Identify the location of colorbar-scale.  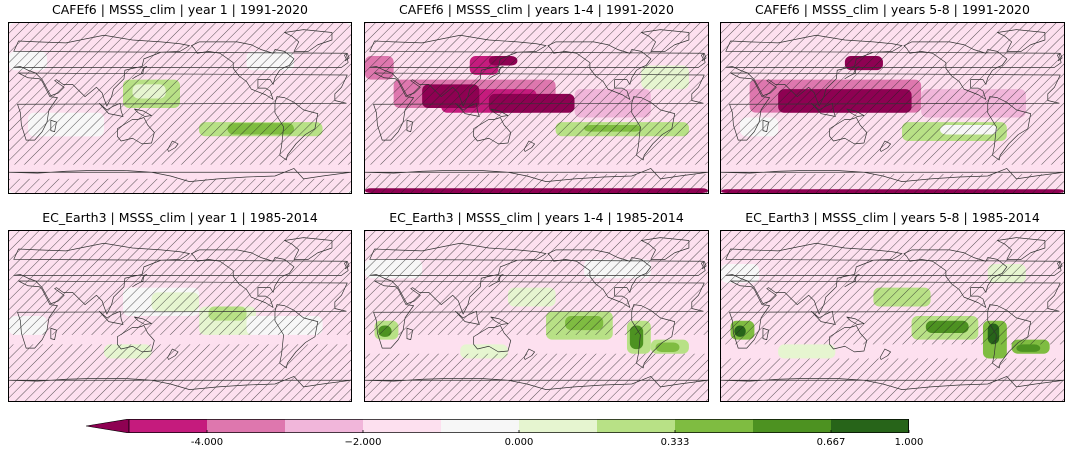
(498, 426).